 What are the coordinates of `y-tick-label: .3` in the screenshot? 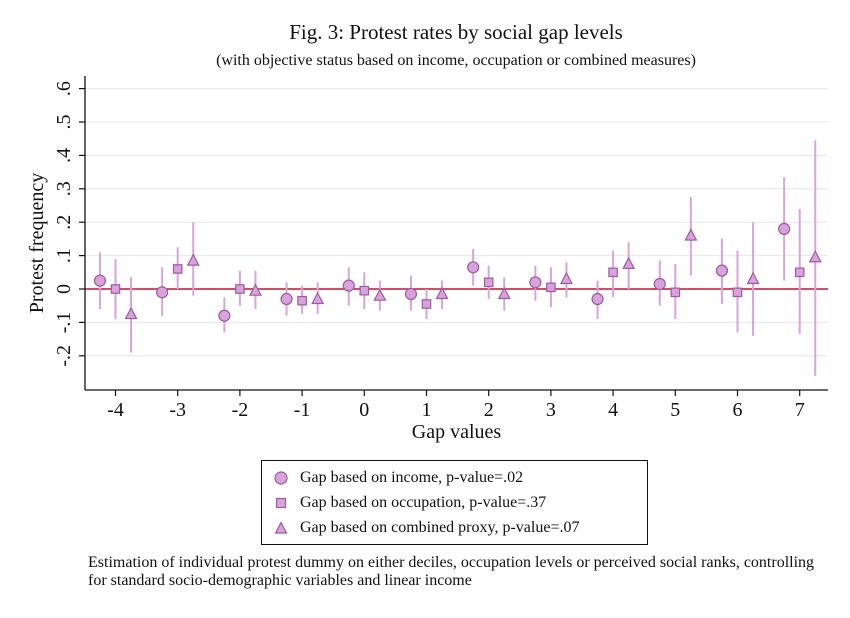 It's located at (64, 188).